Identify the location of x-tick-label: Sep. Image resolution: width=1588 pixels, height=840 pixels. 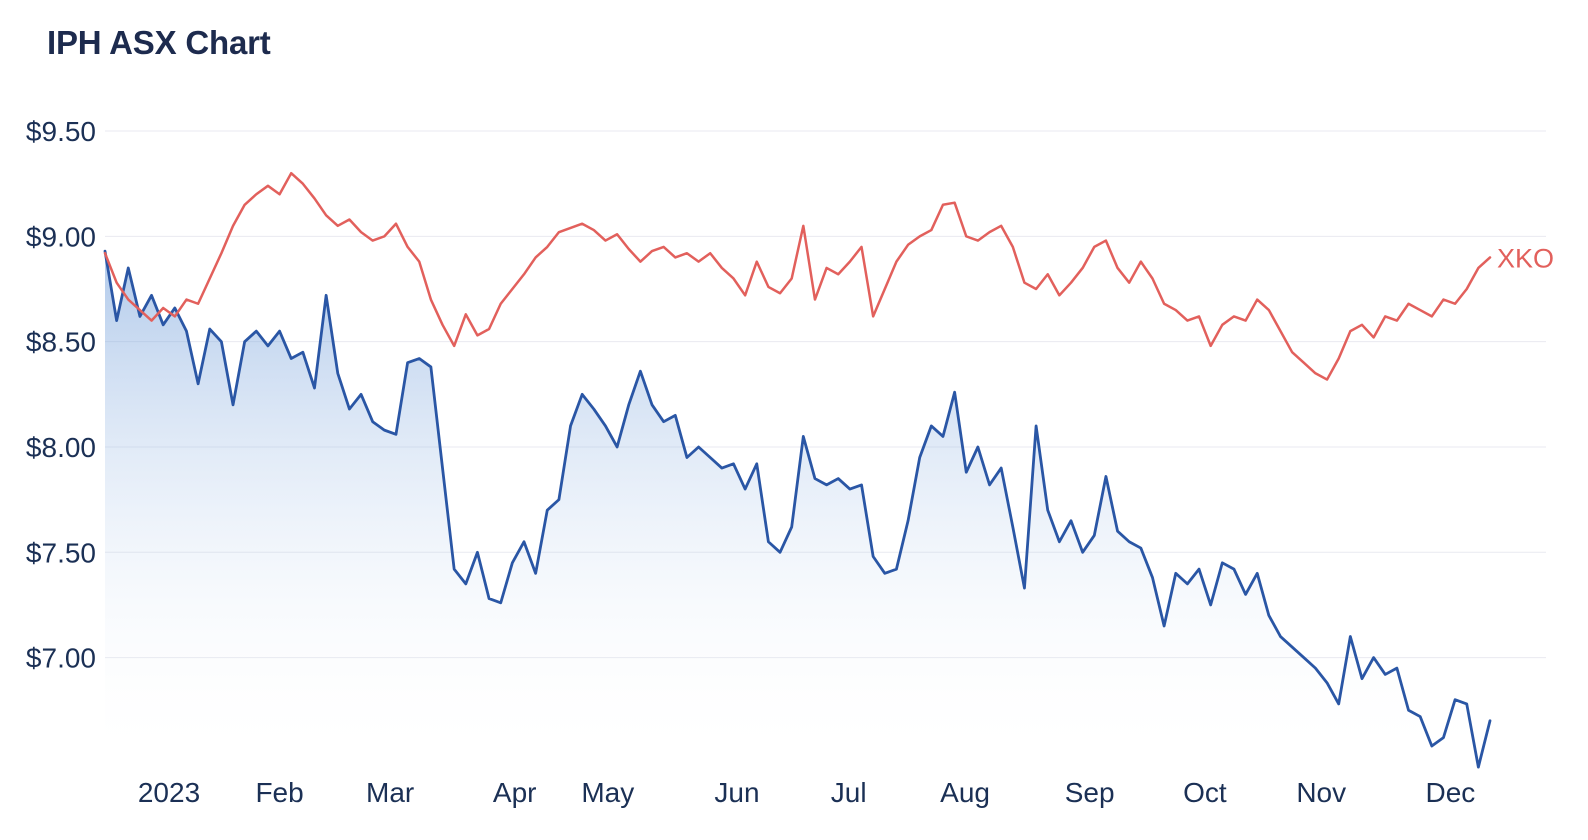
(1090, 792).